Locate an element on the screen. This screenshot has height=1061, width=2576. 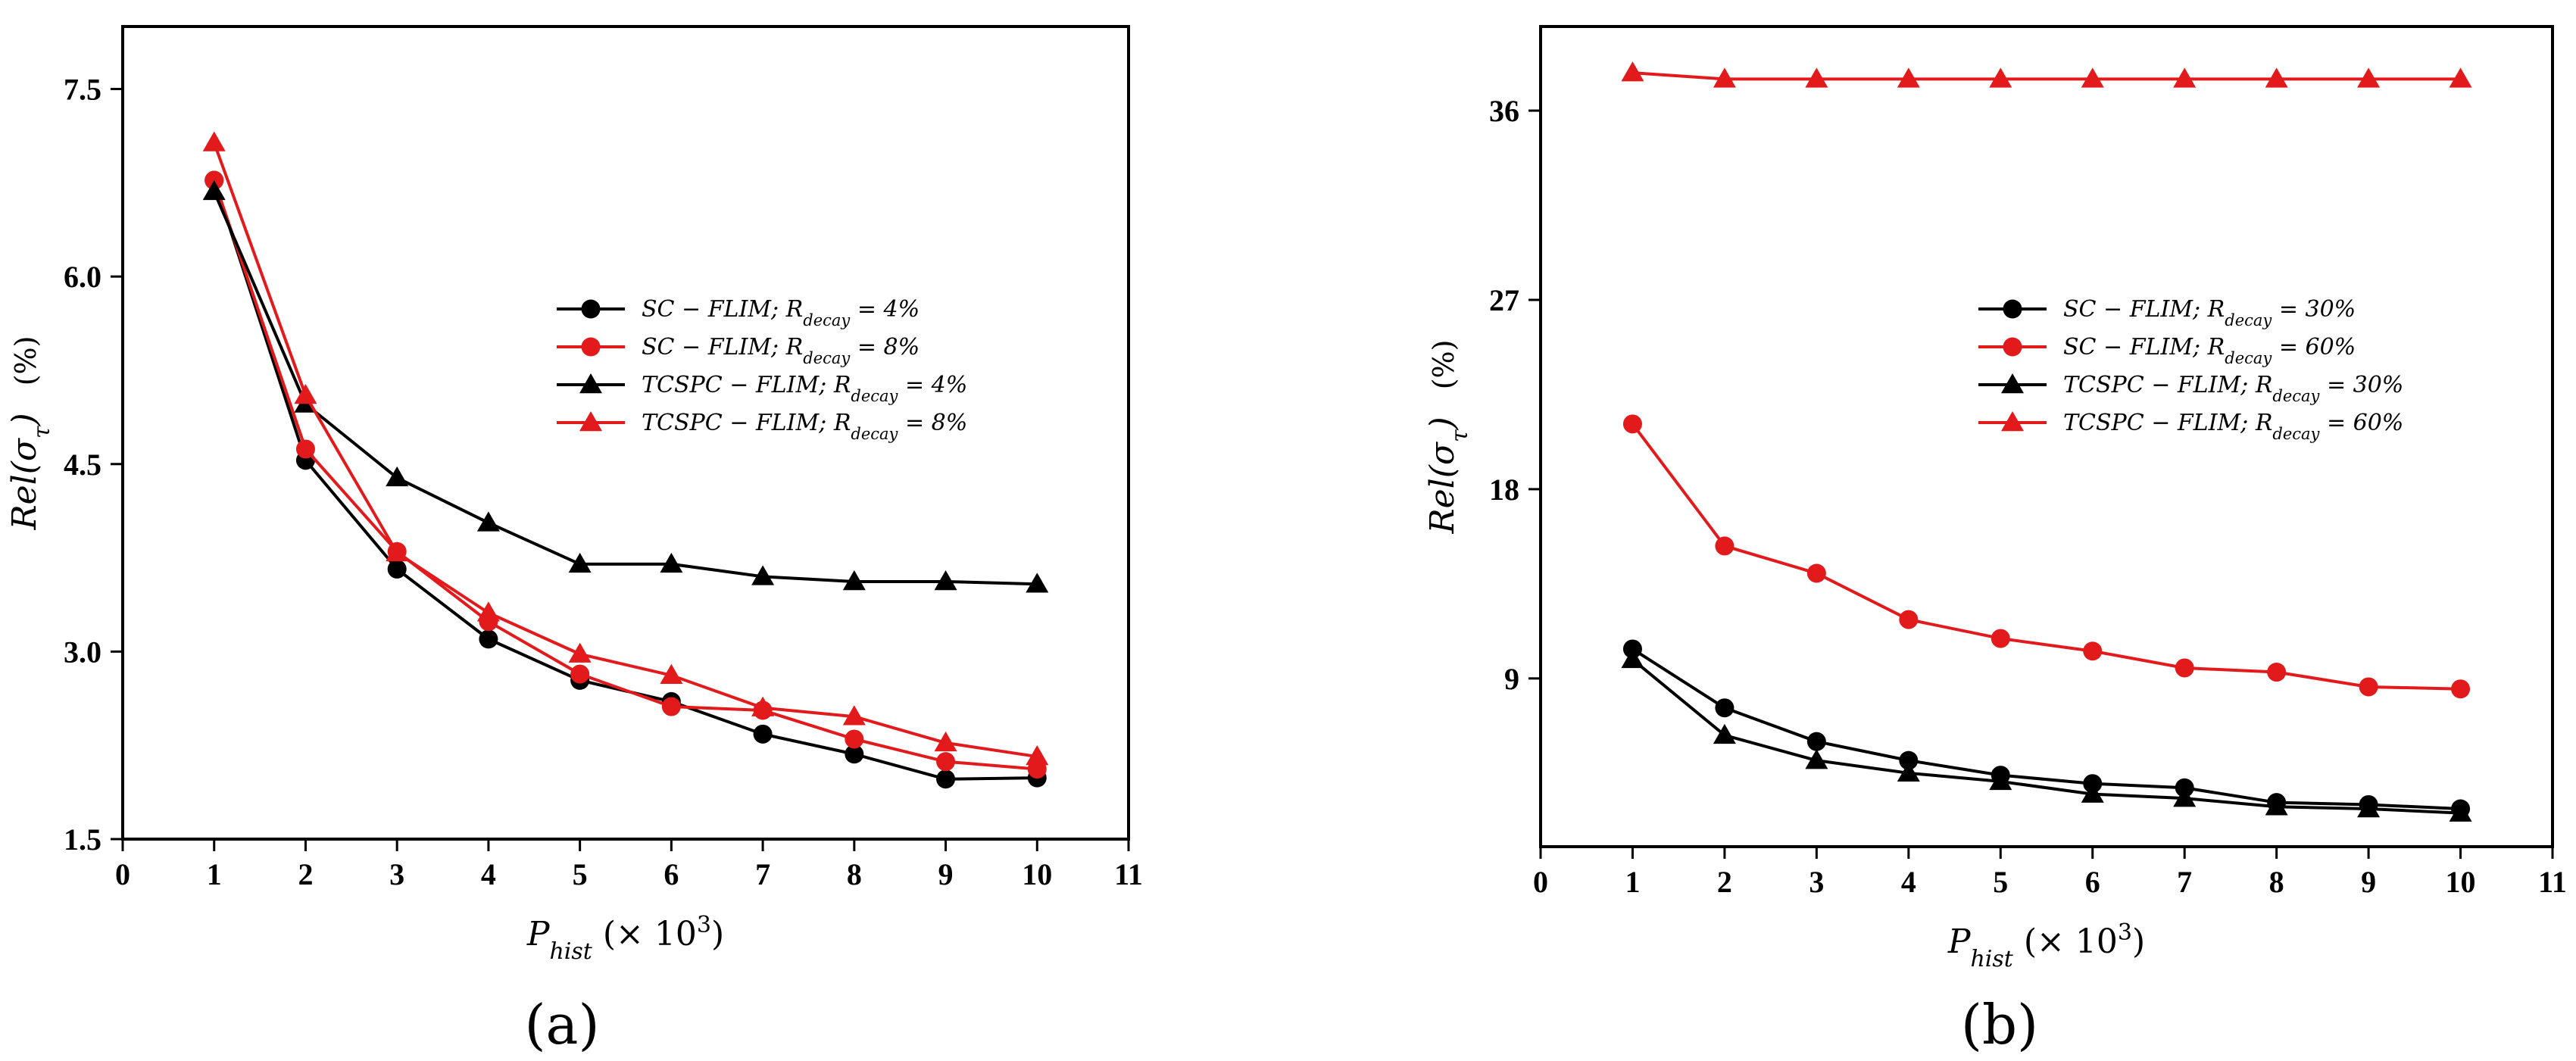
x-tick-label: 11 is located at coordinates (2553, 882).